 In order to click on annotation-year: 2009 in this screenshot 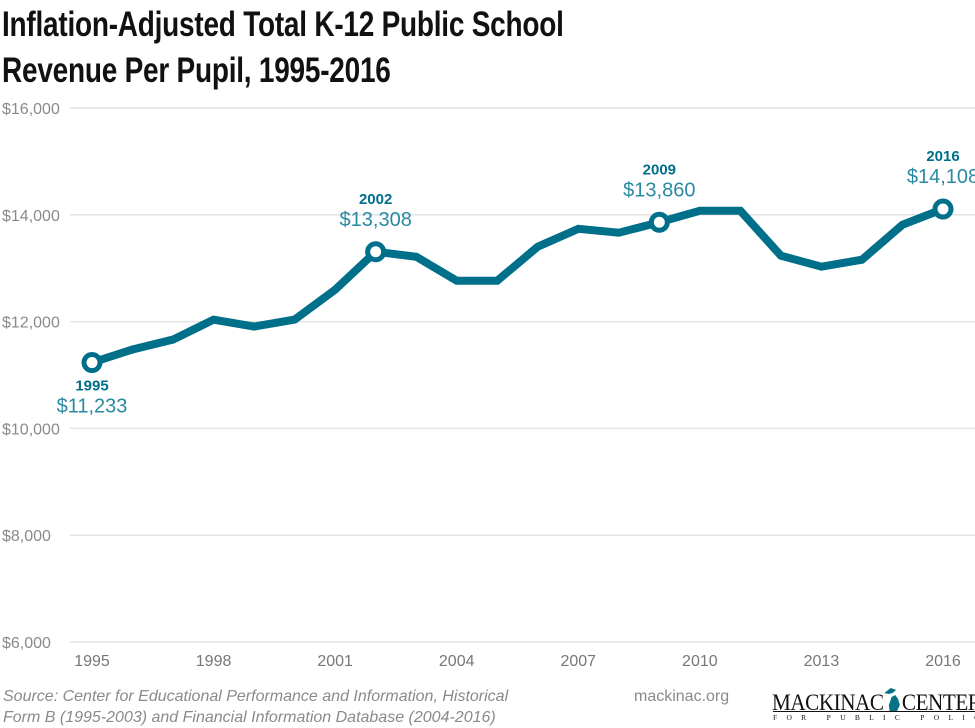, I will do `click(659, 169)`.